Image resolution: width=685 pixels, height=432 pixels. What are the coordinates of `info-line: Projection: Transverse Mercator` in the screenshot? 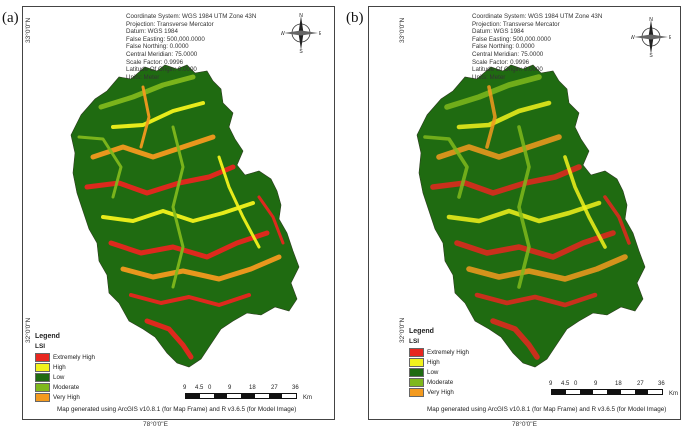 It's located at (516, 24).